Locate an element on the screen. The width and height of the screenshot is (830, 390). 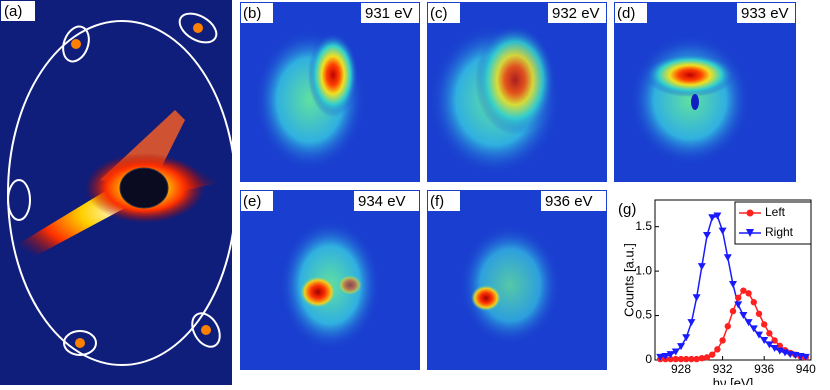
x-tick-label: 936 is located at coordinates (764, 369).